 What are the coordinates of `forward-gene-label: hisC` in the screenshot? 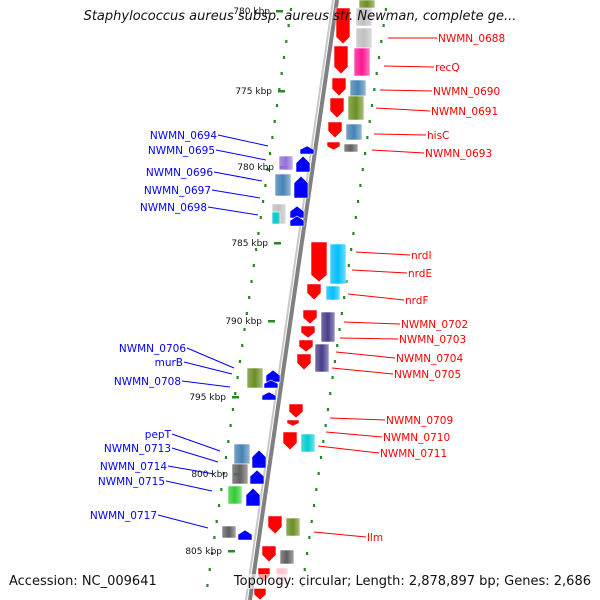 It's located at (438, 136).